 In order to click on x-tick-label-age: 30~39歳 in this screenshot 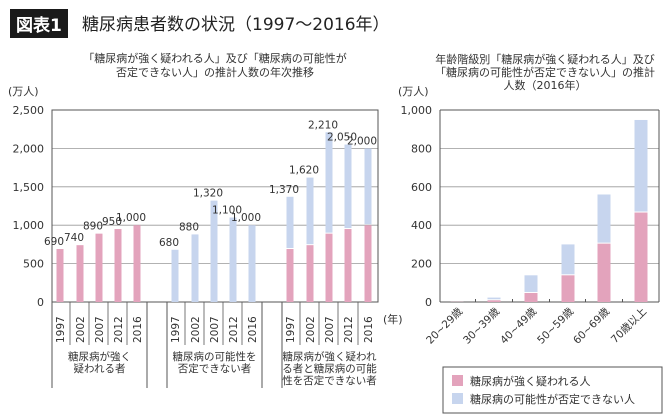, I will do `click(481, 325)`.